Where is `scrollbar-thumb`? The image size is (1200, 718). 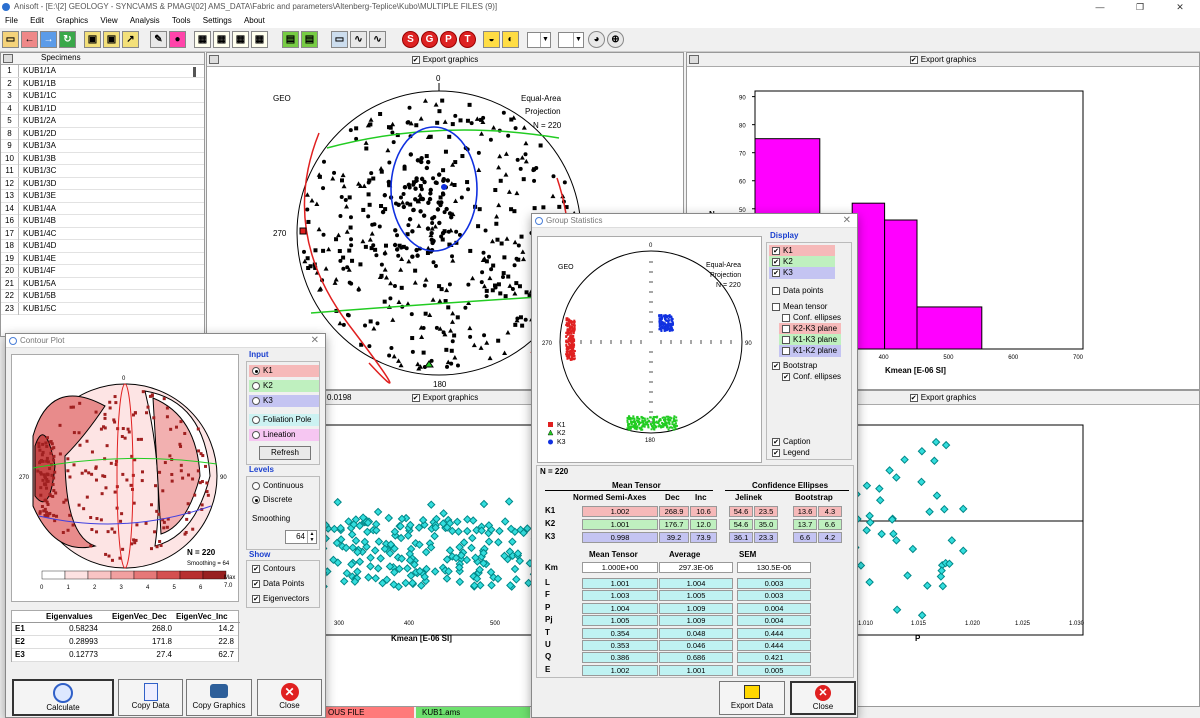 scrollbar-thumb is located at coordinates (194, 72).